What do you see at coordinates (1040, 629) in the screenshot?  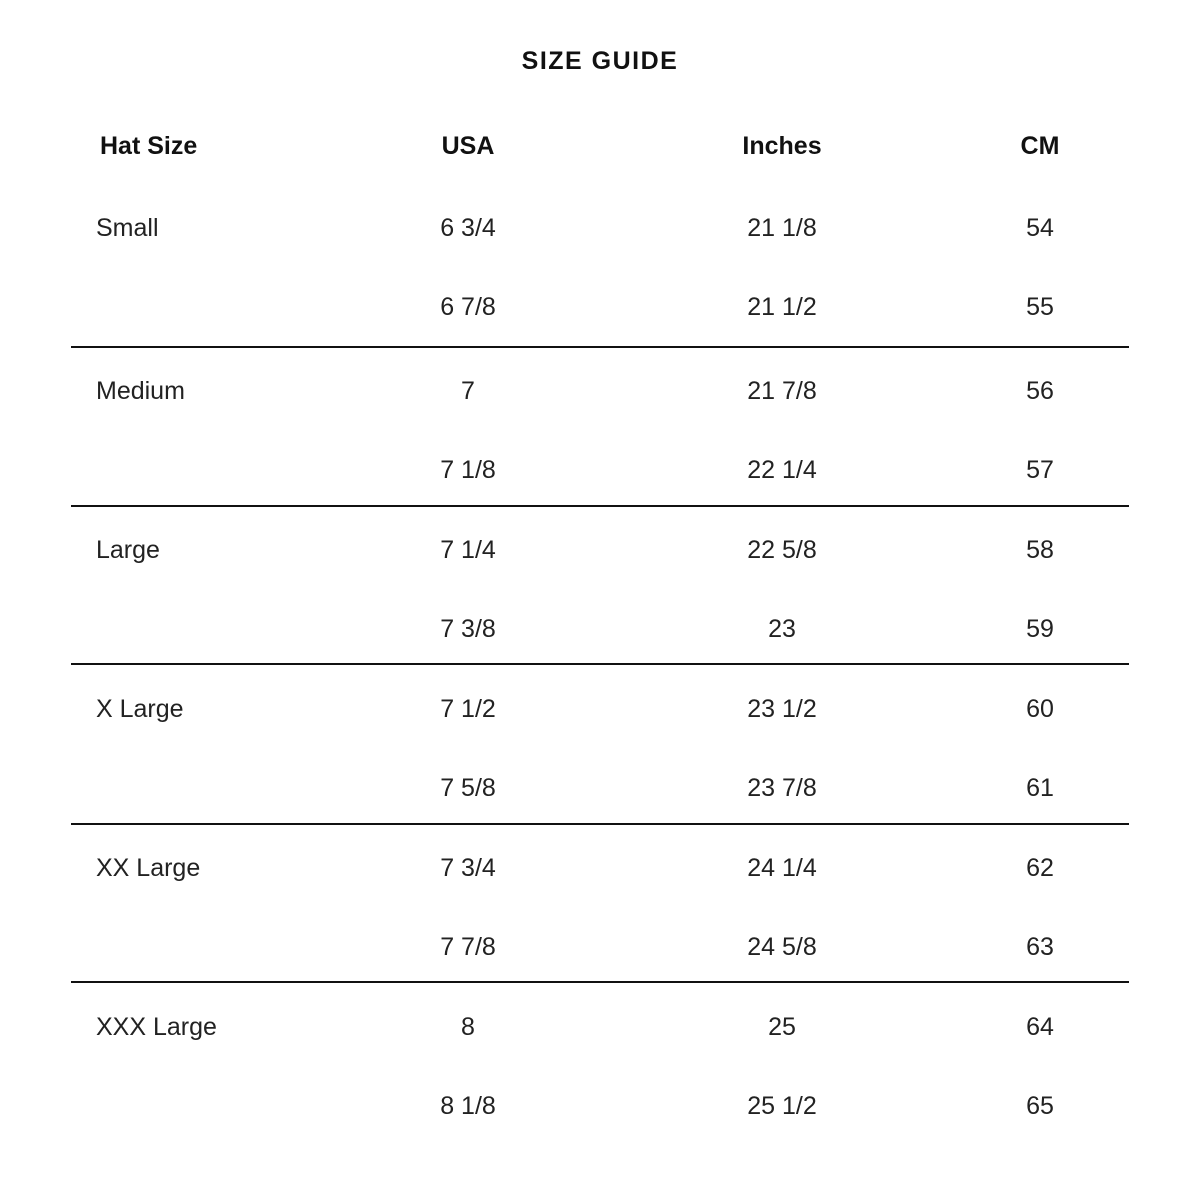 I see `cm-value: 59` at bounding box center [1040, 629].